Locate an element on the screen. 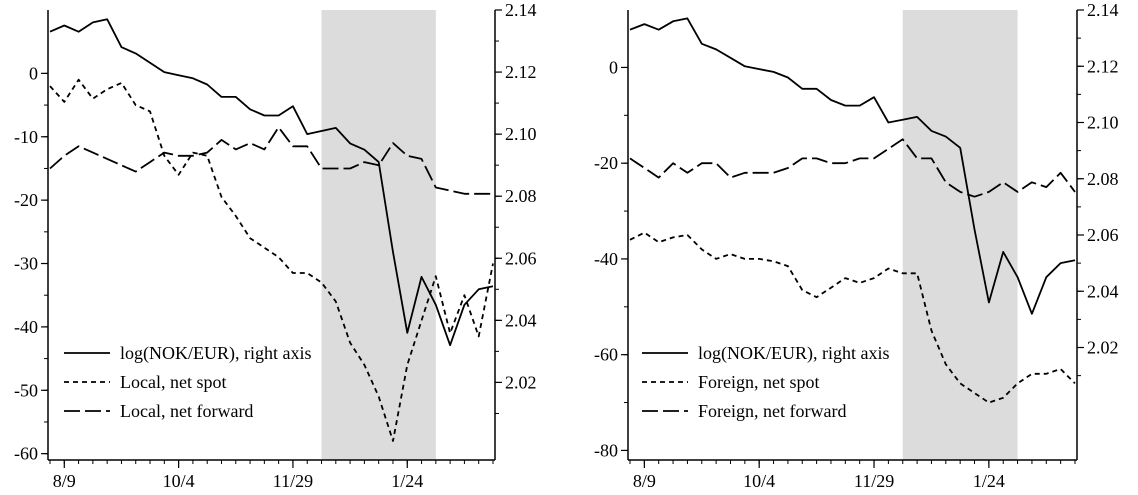  left-tick-label: -50 is located at coordinates (26, 390).